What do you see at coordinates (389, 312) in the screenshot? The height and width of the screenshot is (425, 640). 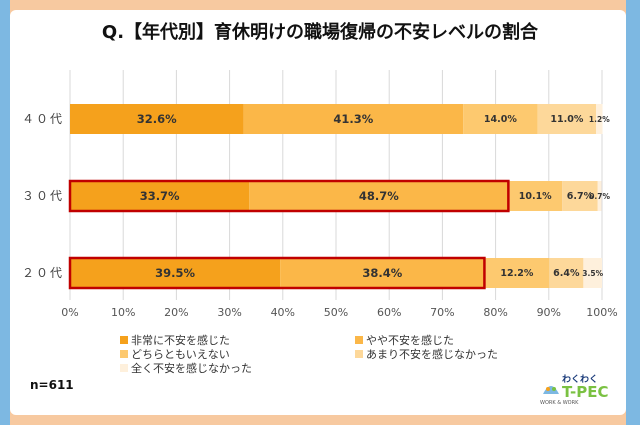 I see `x-tick-label: 60%` at bounding box center [389, 312].